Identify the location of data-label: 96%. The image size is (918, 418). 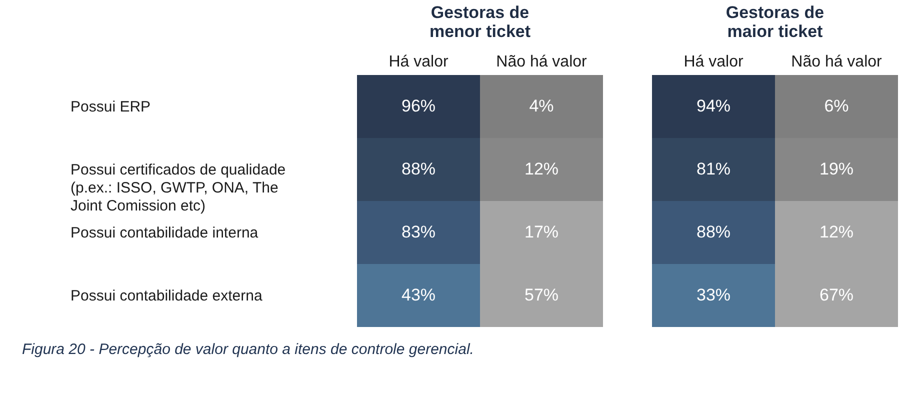
(418, 106).